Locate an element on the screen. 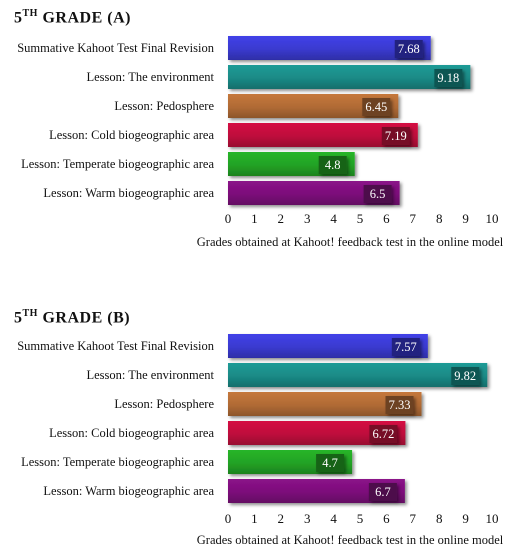 The image size is (516, 550). value-label: 9.82 is located at coordinates (465, 376).